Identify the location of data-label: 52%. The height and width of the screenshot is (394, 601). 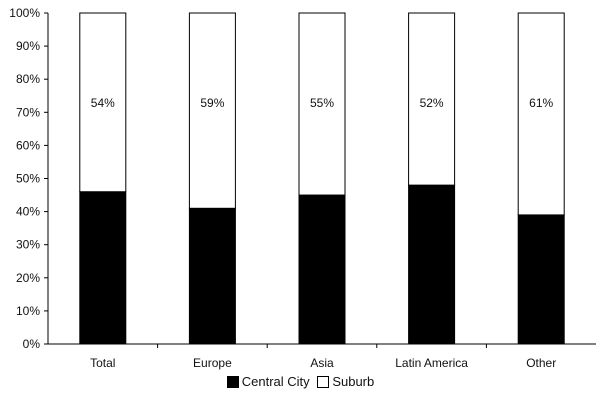
(432, 103).